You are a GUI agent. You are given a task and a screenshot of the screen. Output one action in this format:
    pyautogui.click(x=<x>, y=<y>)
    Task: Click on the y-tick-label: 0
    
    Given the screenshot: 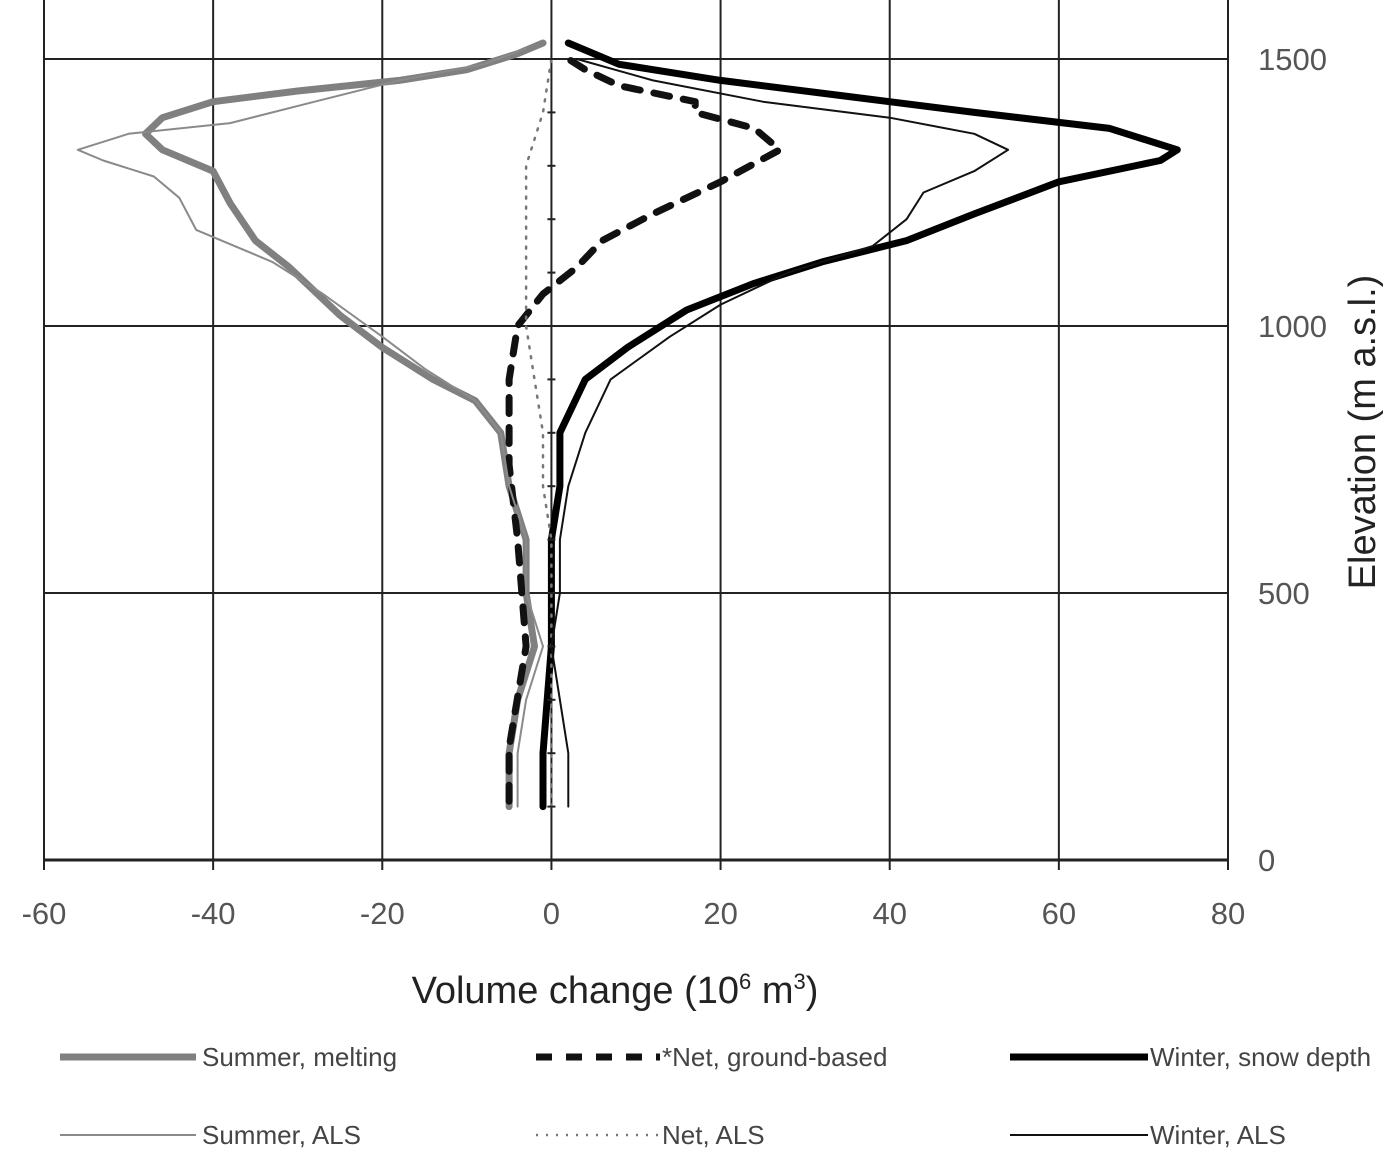 What is the action you would take?
    pyautogui.click(x=1266, y=860)
    